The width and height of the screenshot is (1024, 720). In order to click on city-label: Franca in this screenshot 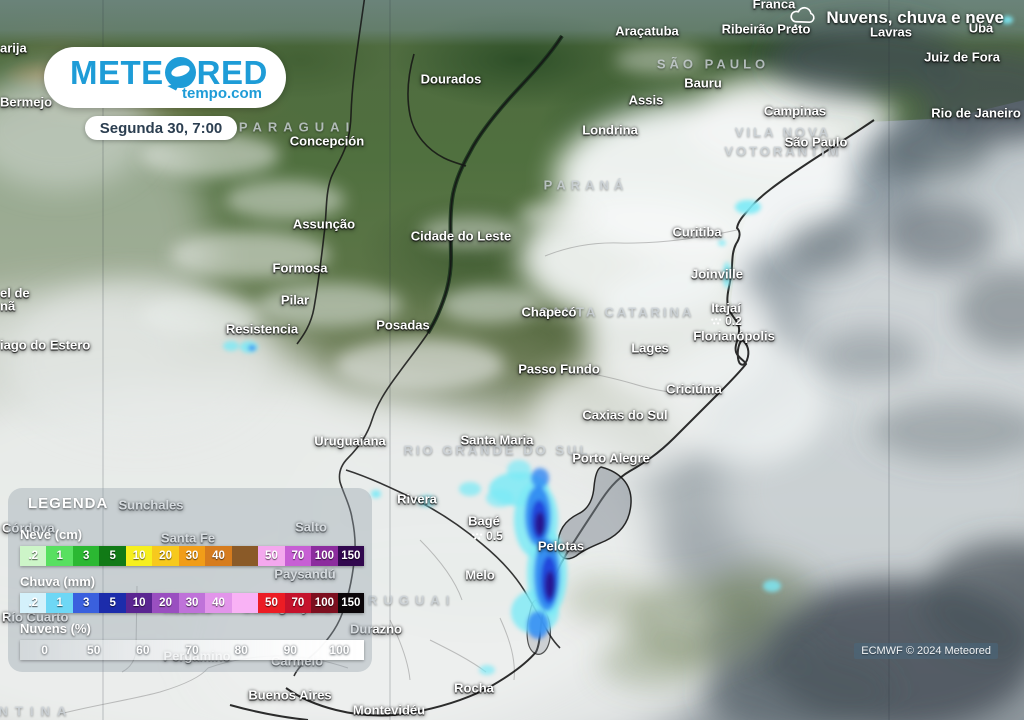, I will do `click(774, 6)`.